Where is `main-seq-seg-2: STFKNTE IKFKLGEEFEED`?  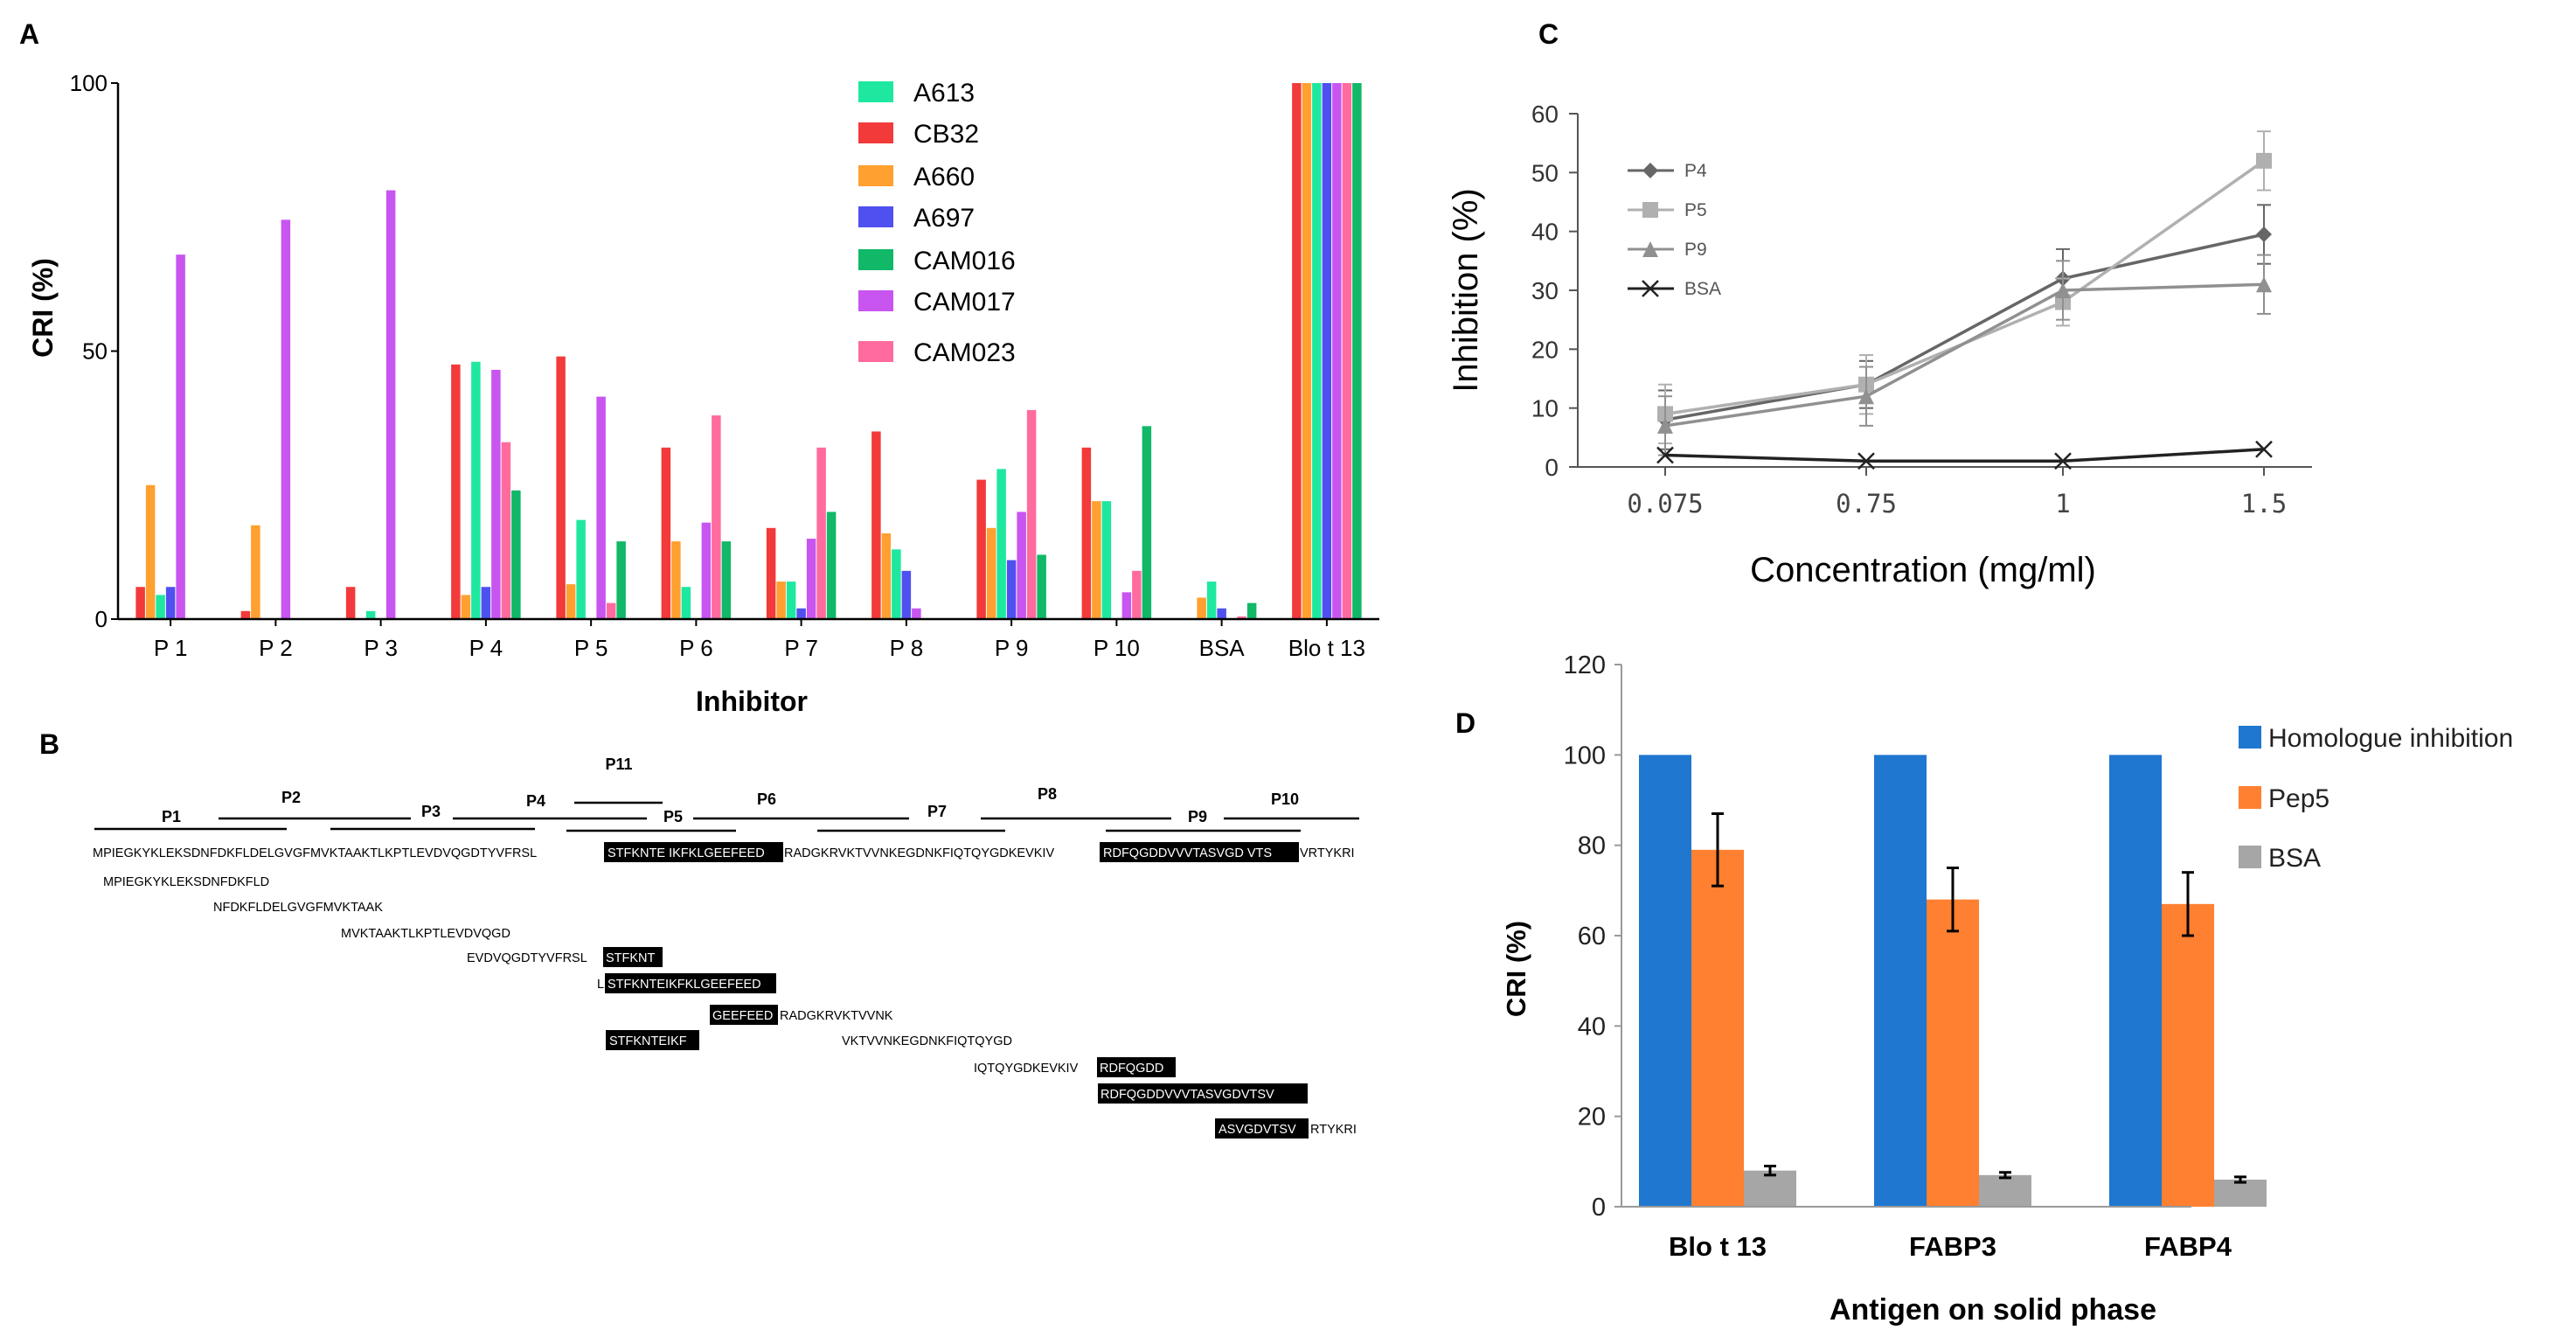
main-seq-seg-2: STFKNTE IKFKLGEEFEED is located at coordinates (686, 853).